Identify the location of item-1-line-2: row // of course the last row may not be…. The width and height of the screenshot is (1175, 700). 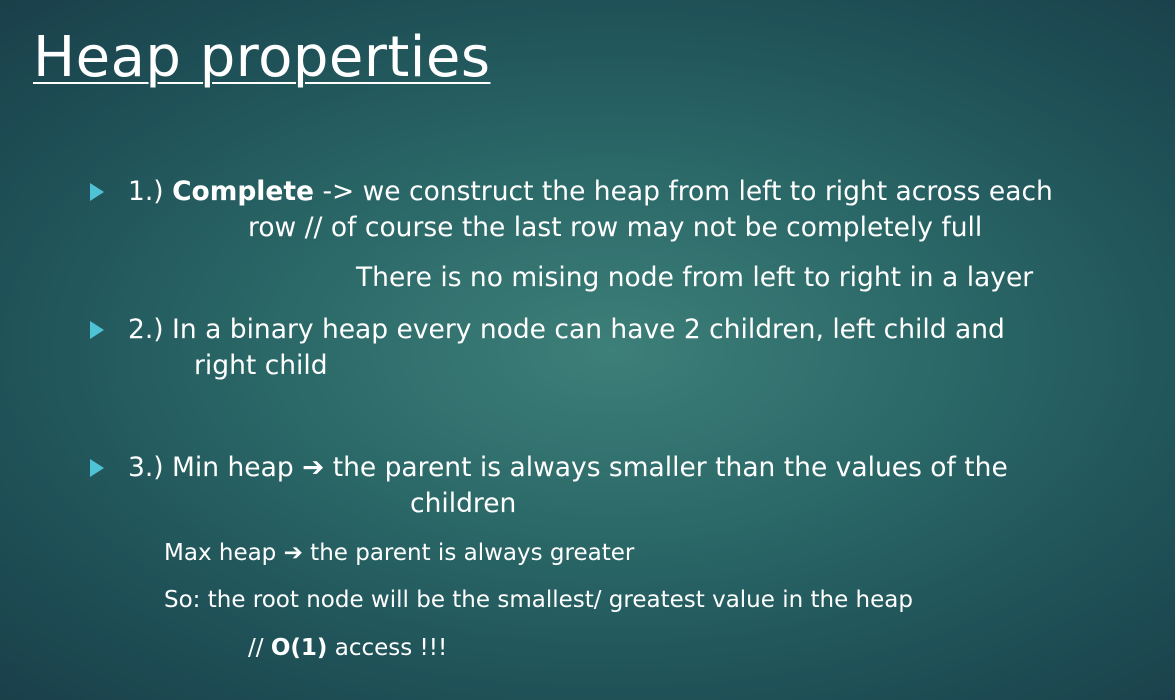
(615, 228).